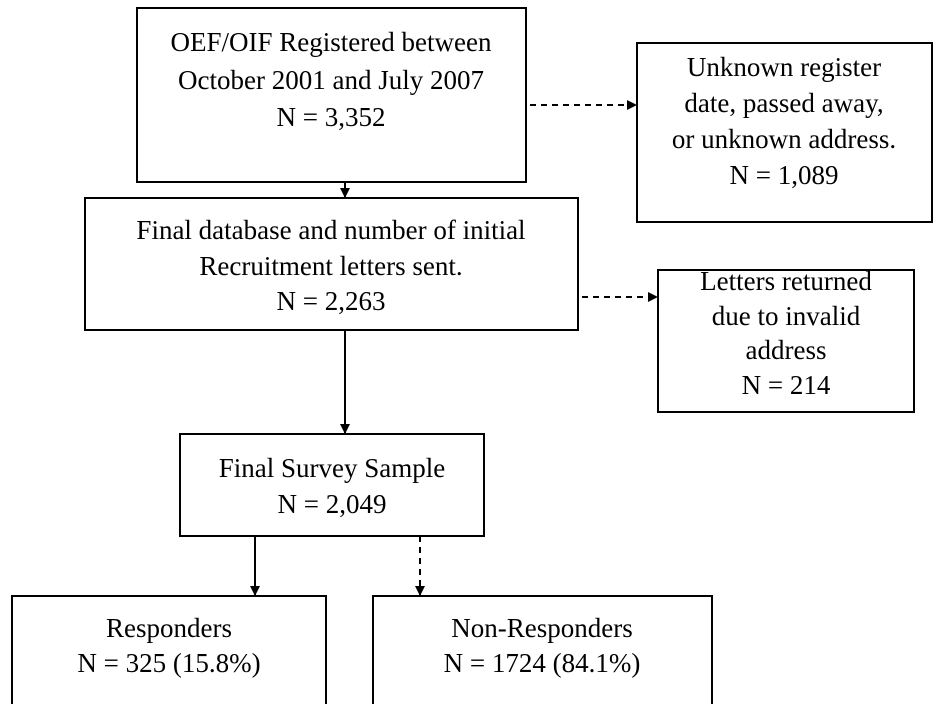 This screenshot has width=938, height=704. I want to click on node-text: address, so click(786, 350).